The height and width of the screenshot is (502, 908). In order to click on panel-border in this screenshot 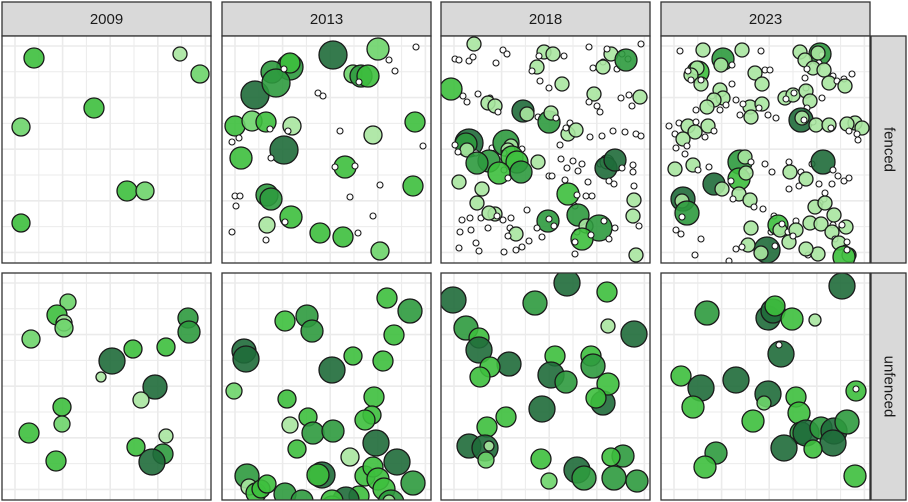, I will do `click(765, 149)`.